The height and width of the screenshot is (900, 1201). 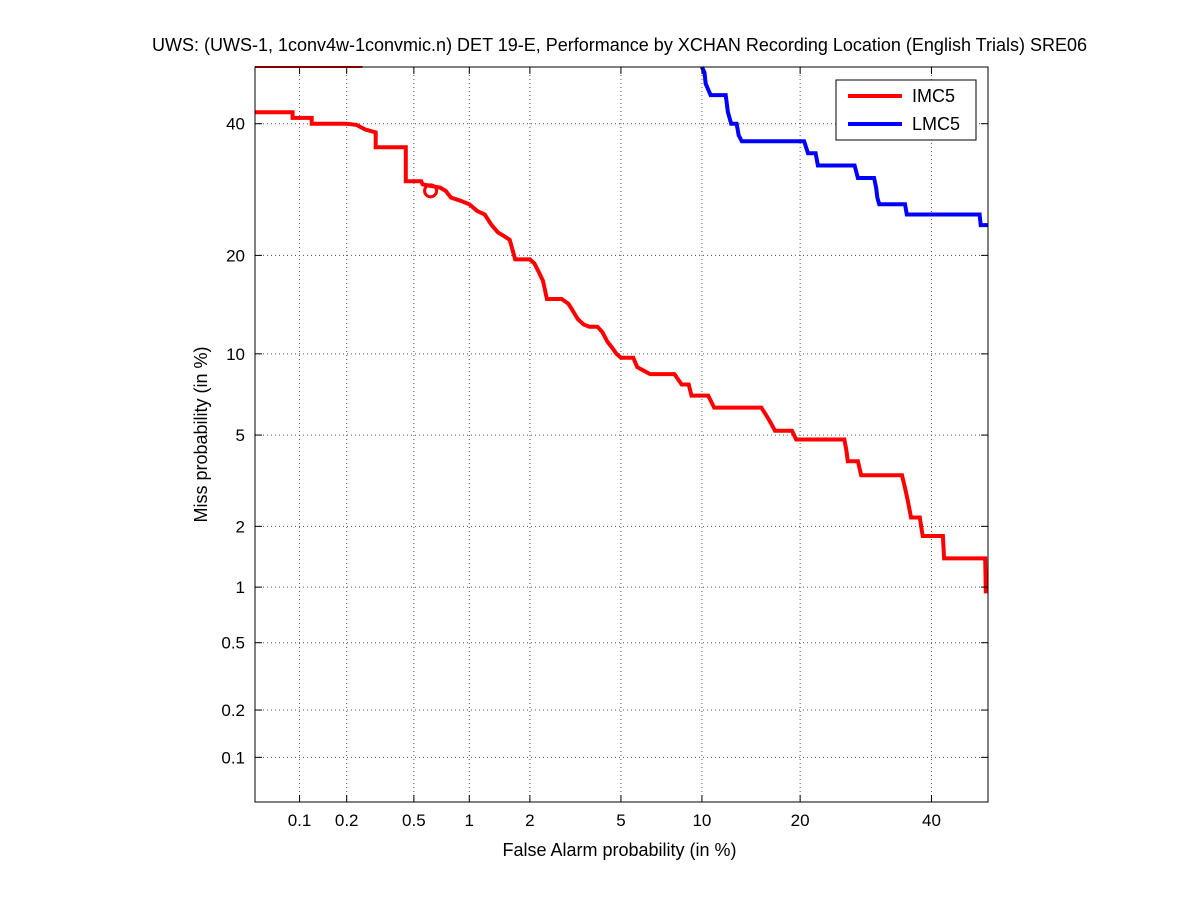 I want to click on series-line-lmc5, so click(x=844, y=147).